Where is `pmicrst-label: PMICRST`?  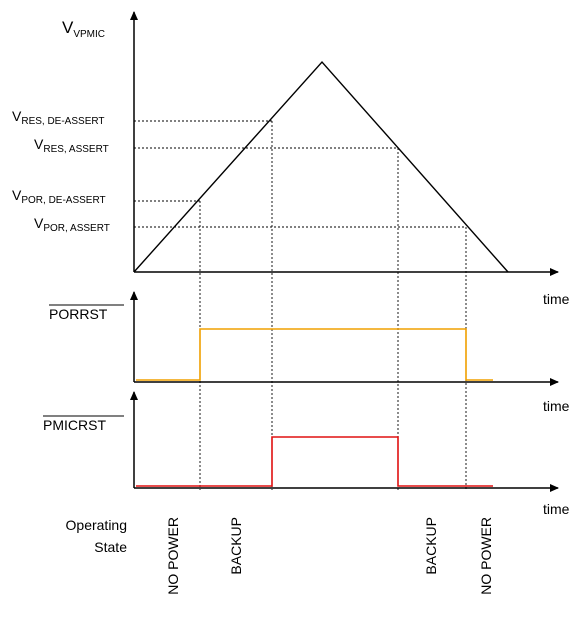
pmicrst-label: PMICRST is located at coordinates (74, 425).